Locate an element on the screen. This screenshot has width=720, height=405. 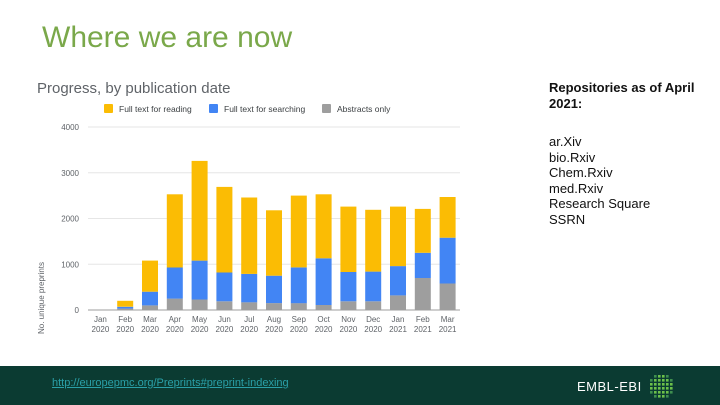
y-tick-label: 3000 is located at coordinates (70, 173).